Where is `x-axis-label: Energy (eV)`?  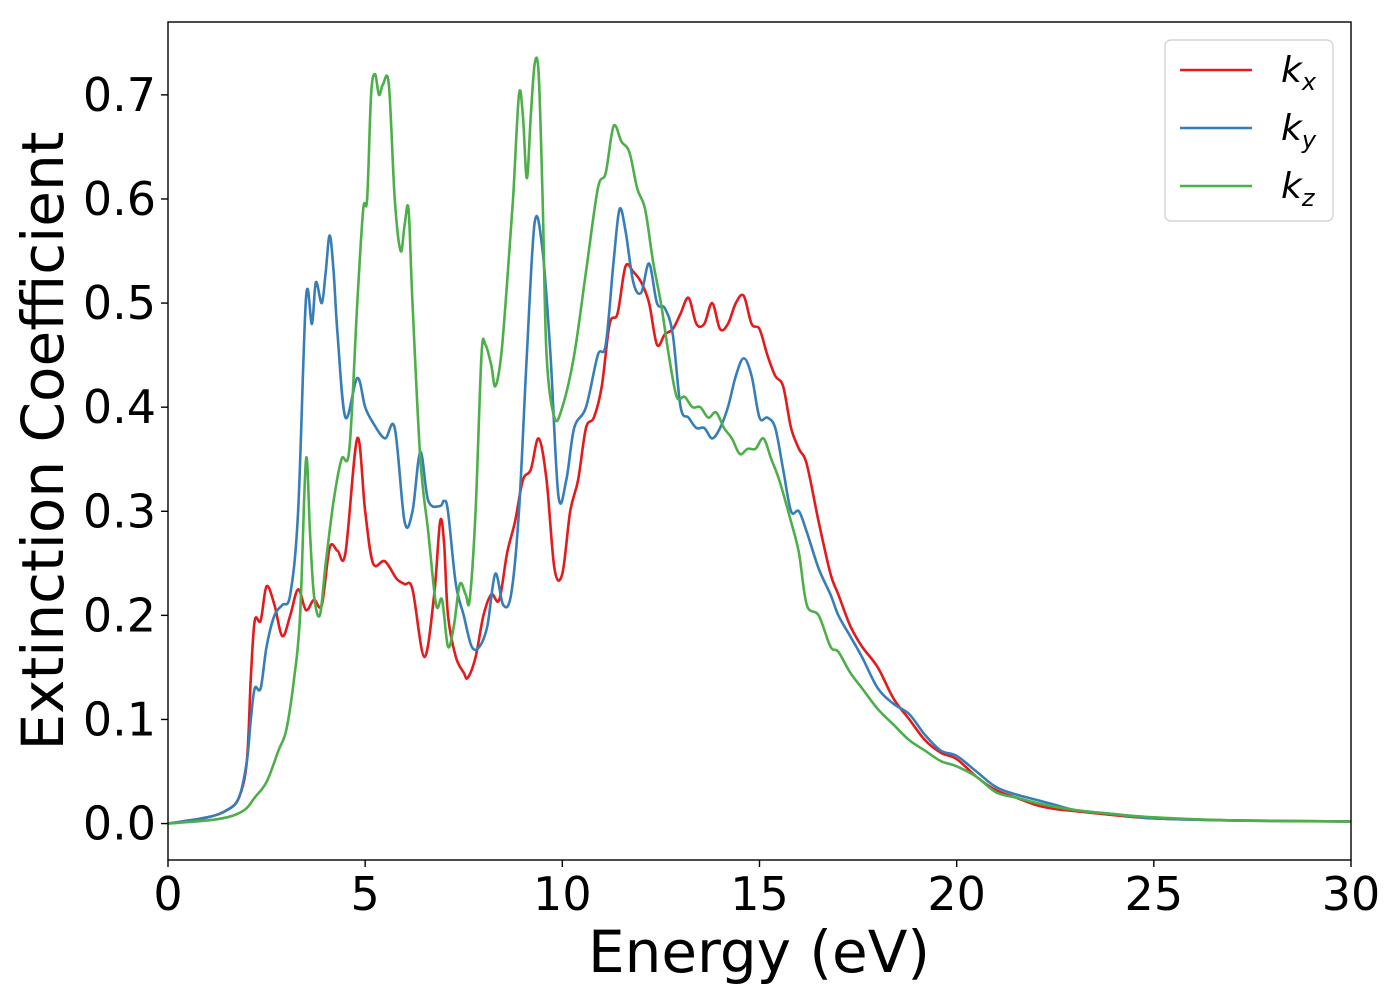
x-axis-label: Energy (eV) is located at coordinates (759, 952).